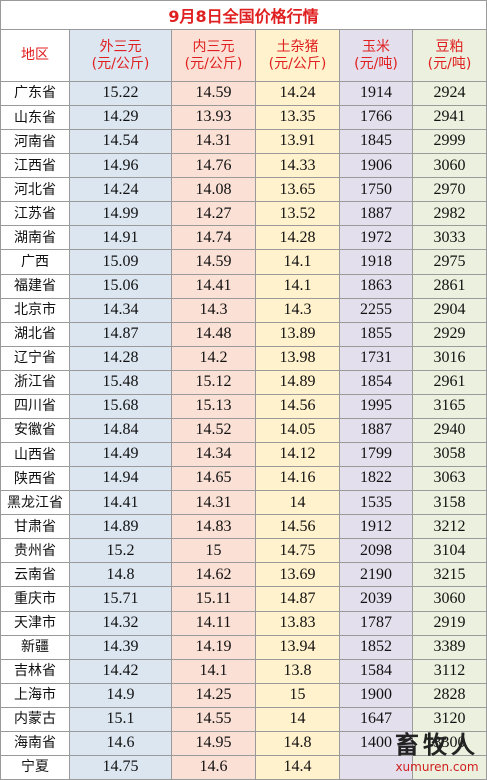 This screenshot has width=487, height=780. I want to click on region-cell: 山西省, so click(35, 455).